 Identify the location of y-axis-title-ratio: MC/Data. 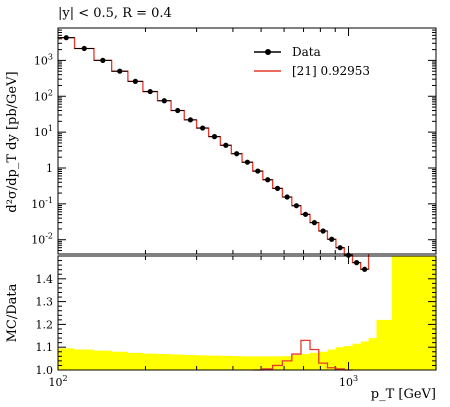
(12, 312).